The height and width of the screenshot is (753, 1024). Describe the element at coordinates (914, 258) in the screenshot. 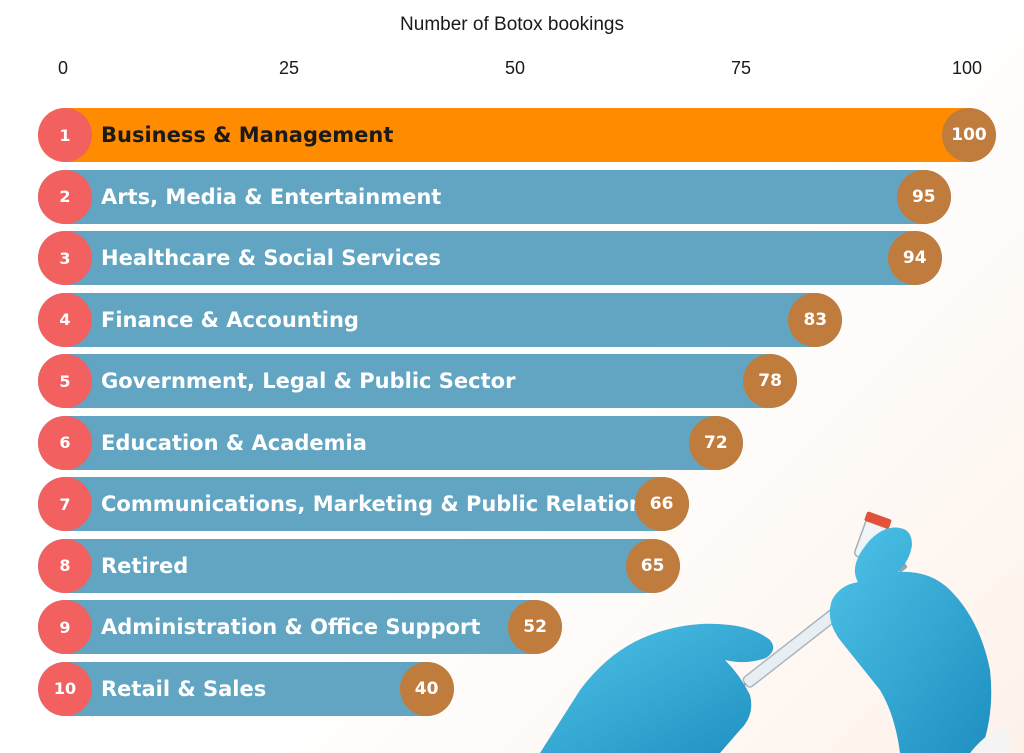

I see `value-label: 94` at that location.